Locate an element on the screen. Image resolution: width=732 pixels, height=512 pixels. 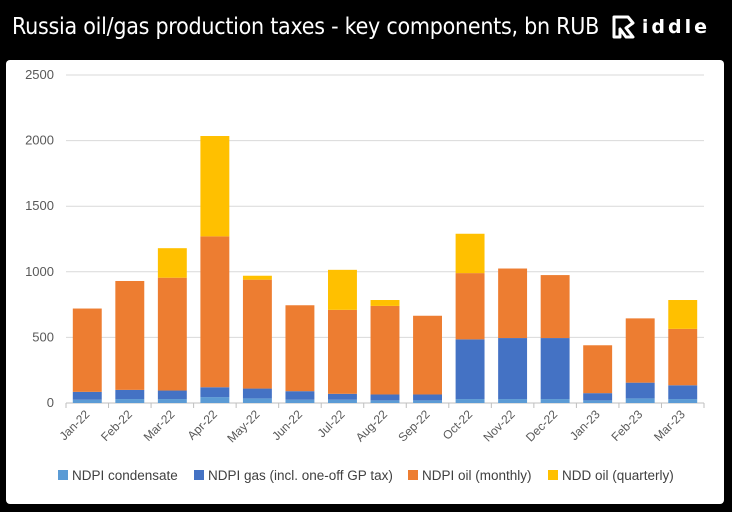
y-tick-label: 500 is located at coordinates (43, 336).